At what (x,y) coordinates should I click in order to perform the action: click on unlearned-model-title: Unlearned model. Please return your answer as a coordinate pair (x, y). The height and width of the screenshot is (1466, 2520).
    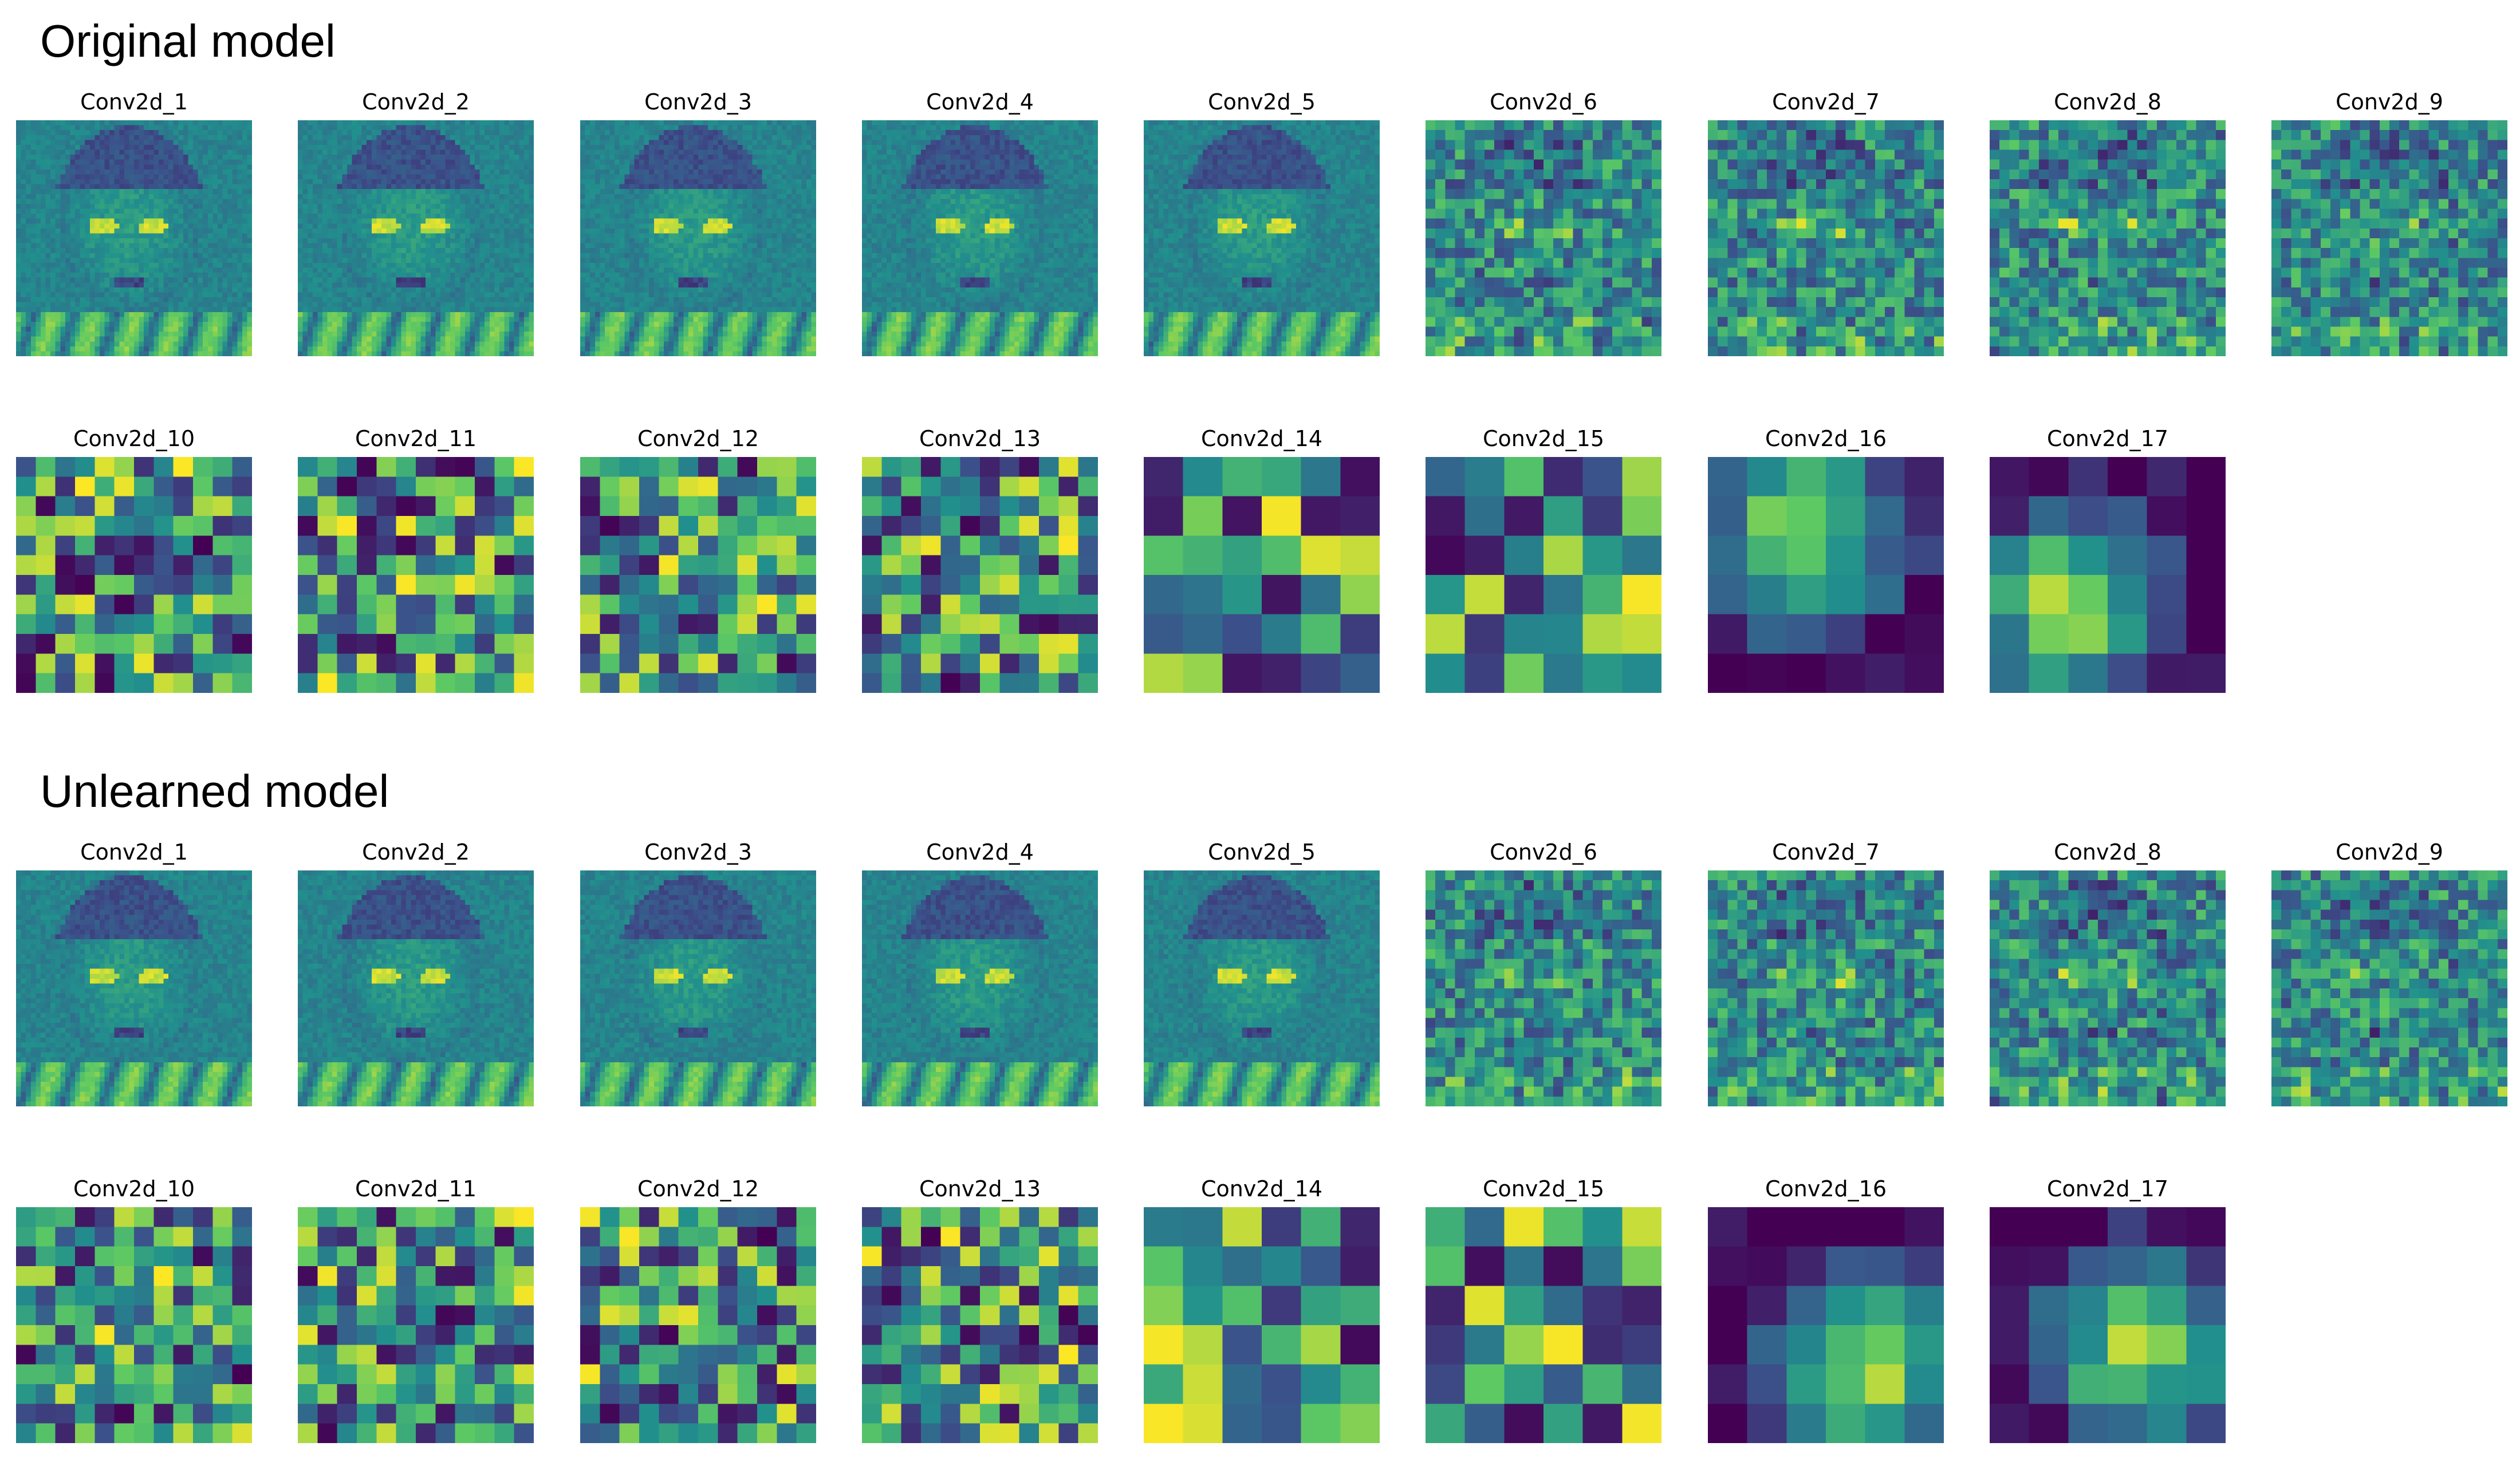
    Looking at the image, I should click on (214, 791).